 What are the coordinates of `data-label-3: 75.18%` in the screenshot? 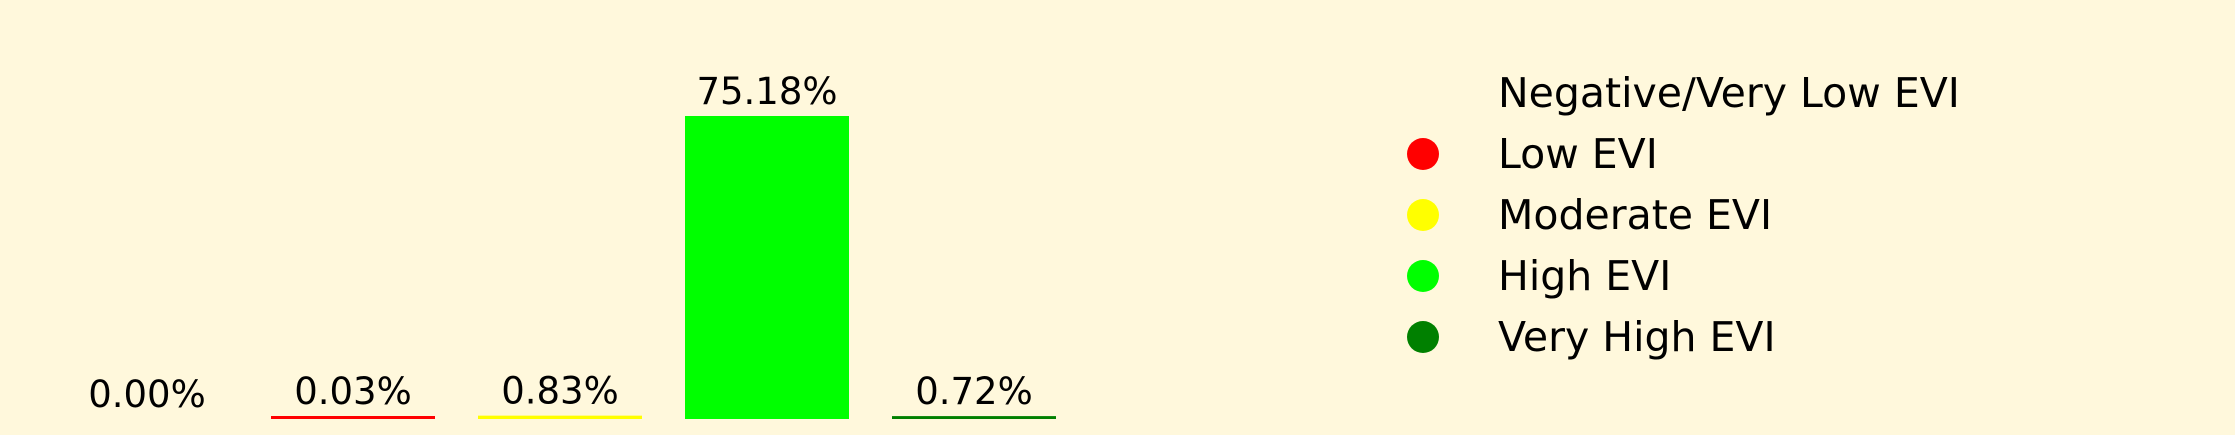 It's located at (766, 91).